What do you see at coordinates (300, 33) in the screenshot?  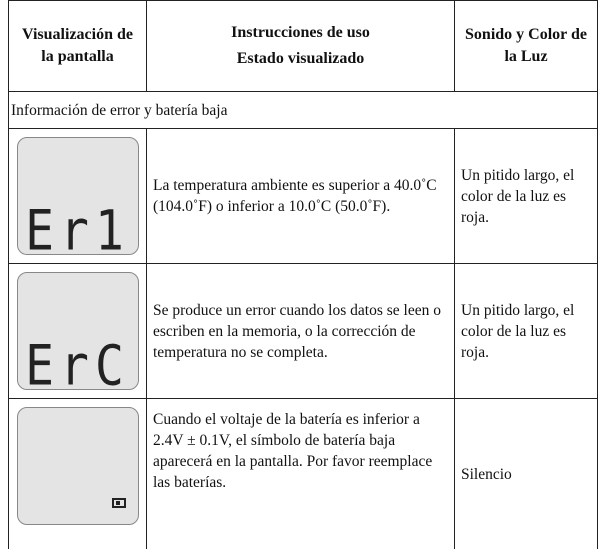 I see `header-line: Instrucciones de uso` at bounding box center [300, 33].